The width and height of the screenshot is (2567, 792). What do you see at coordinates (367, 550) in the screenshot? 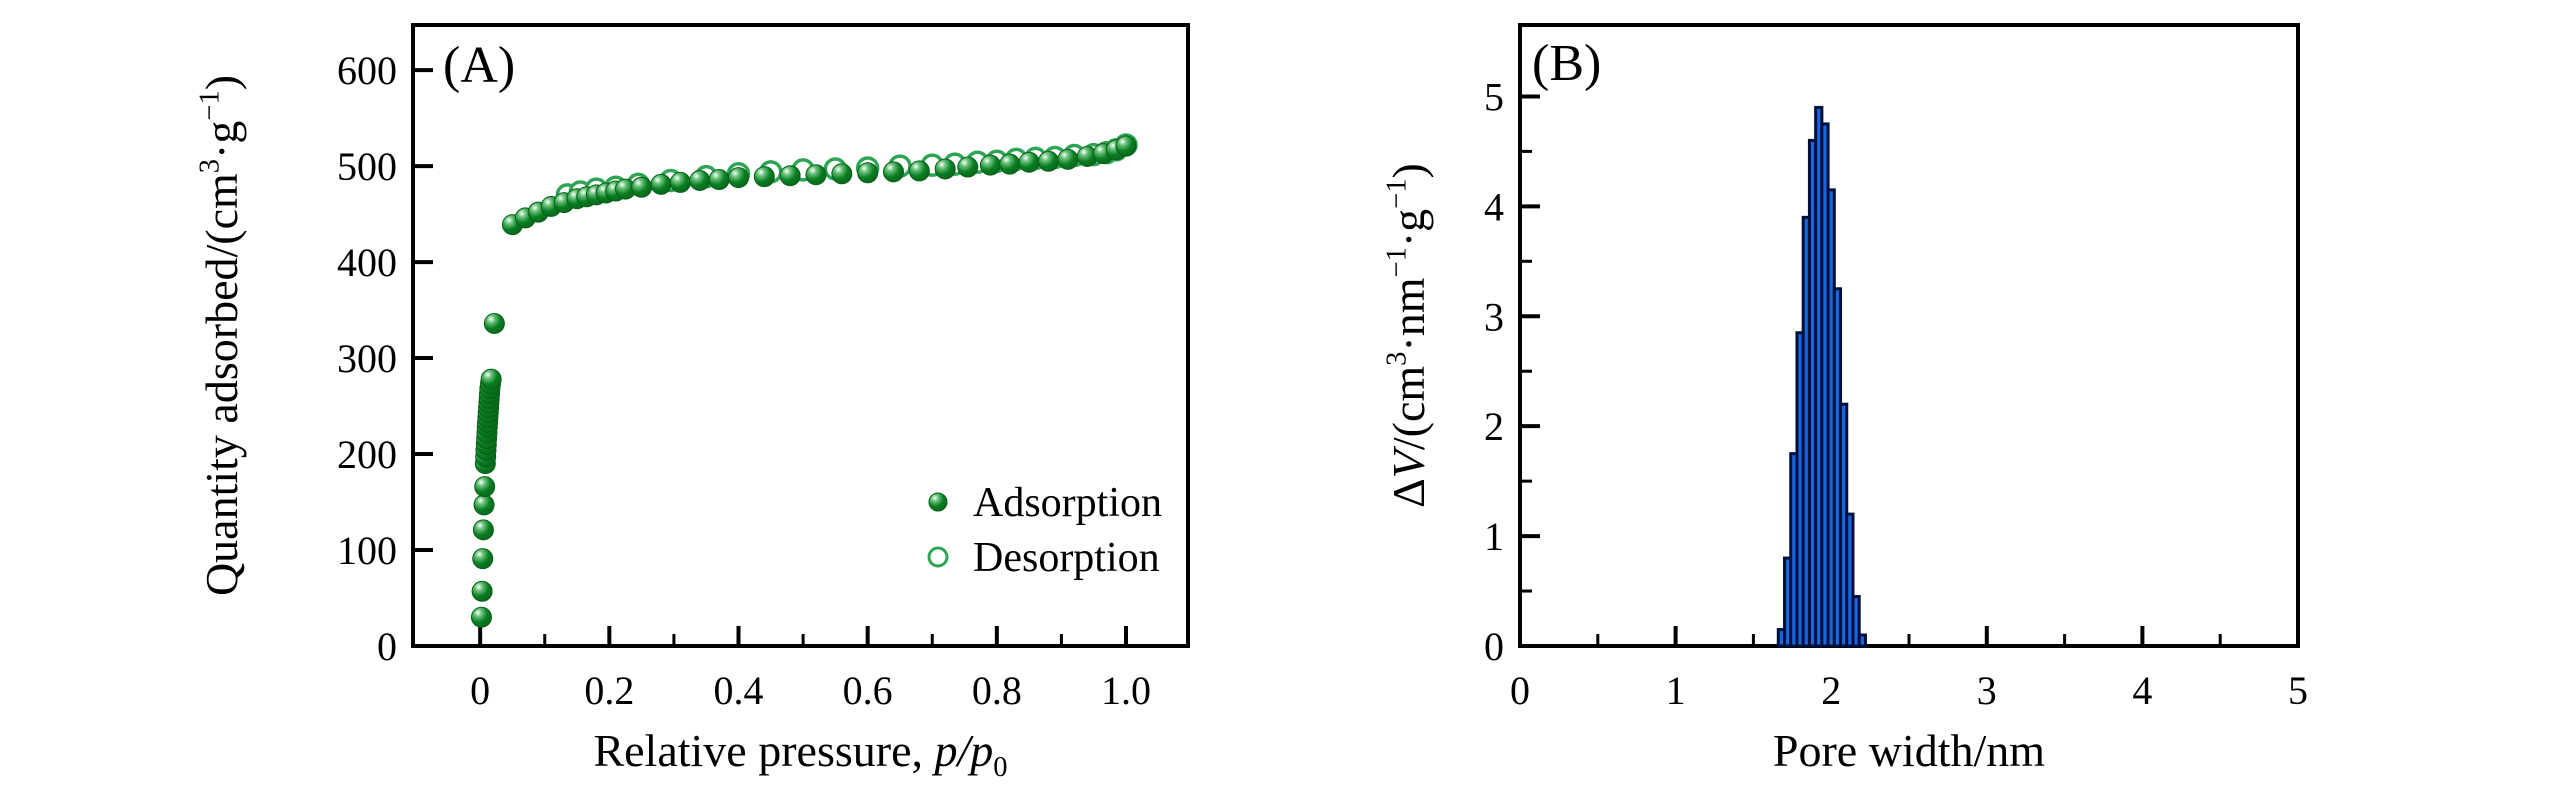
I see `y-tick-label: 100` at bounding box center [367, 550].